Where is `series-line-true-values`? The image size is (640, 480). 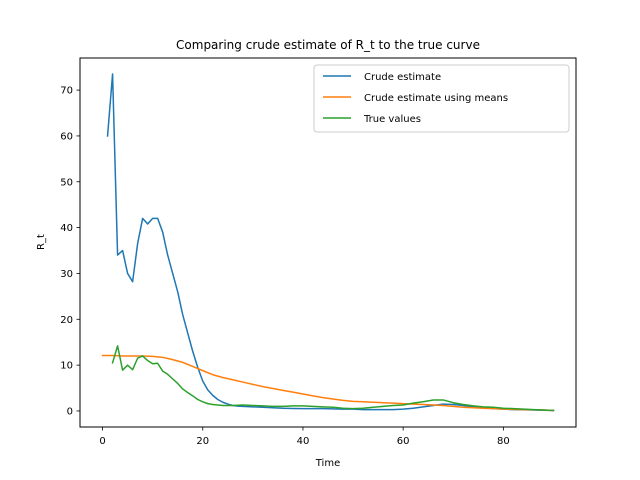 series-line-true-values is located at coordinates (333, 378).